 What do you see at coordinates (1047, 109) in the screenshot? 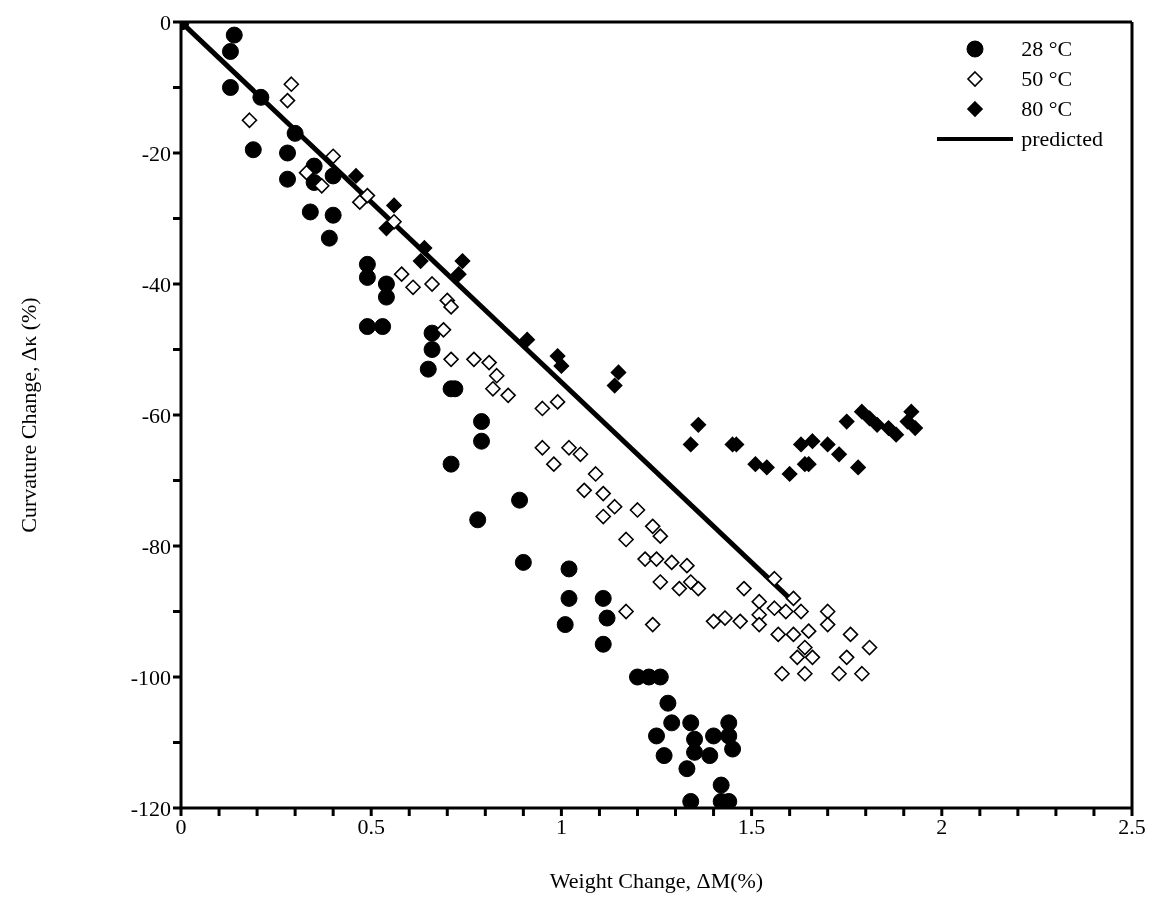
I see `legend-label: 80 °C` at bounding box center [1047, 109].